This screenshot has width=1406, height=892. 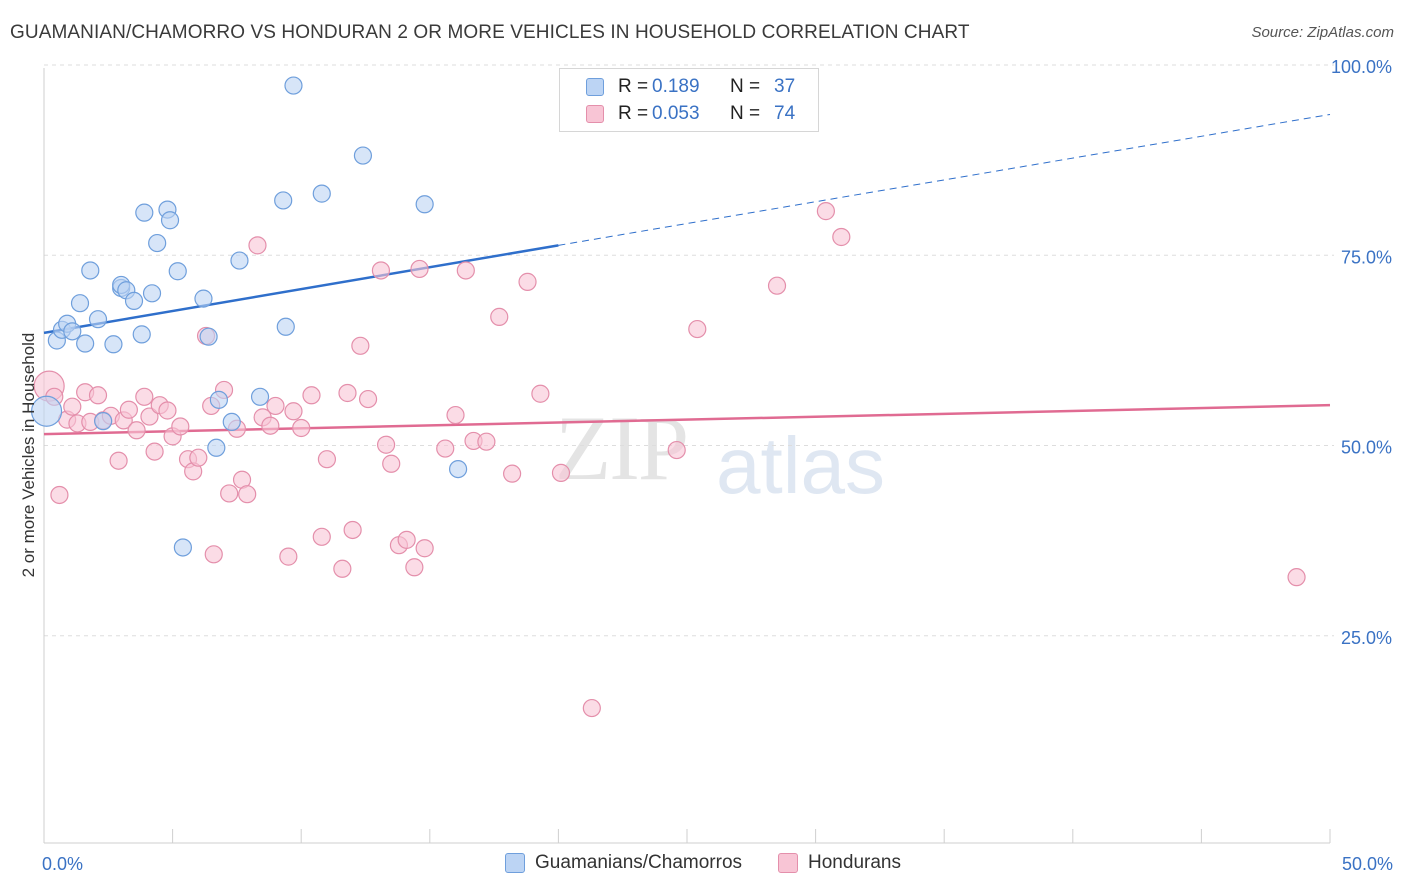 I want to click on y-tick-label-2: 50.0%, so click(x=1366, y=448).